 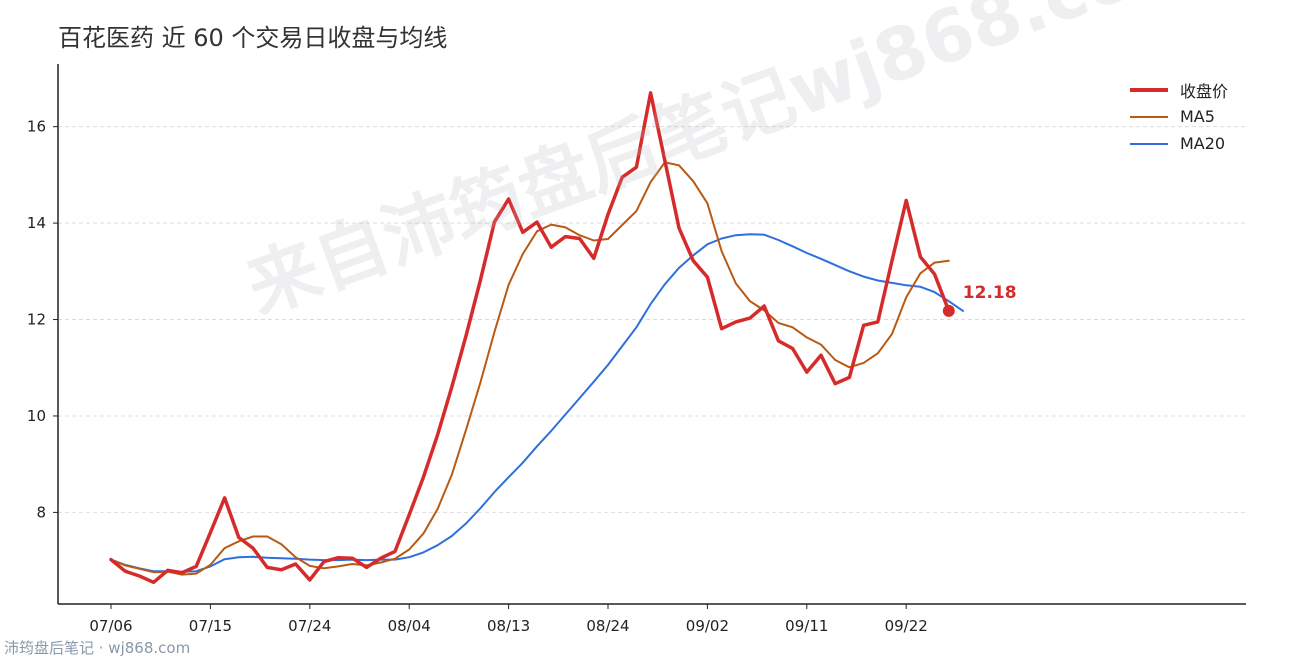 I want to click on y-tick-label-14: 14, so click(x=36, y=223).